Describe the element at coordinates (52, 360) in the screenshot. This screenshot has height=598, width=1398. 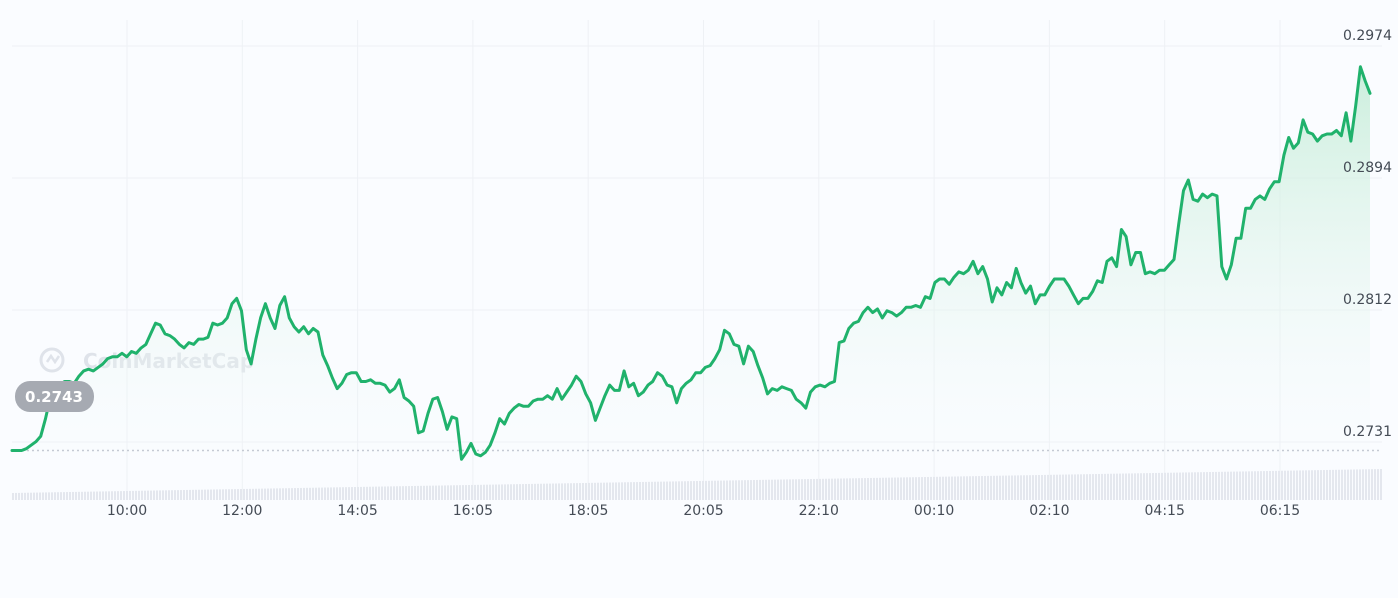
I see `watermark-logo-icon` at that location.